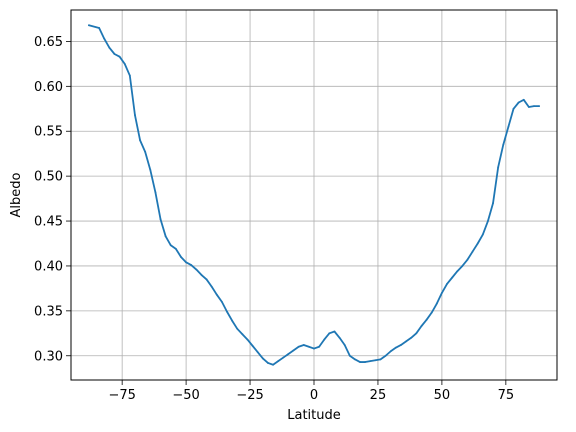 The height and width of the screenshot is (432, 576). What do you see at coordinates (16, 194) in the screenshot?
I see `y-axis-label: Albedo` at bounding box center [16, 194].